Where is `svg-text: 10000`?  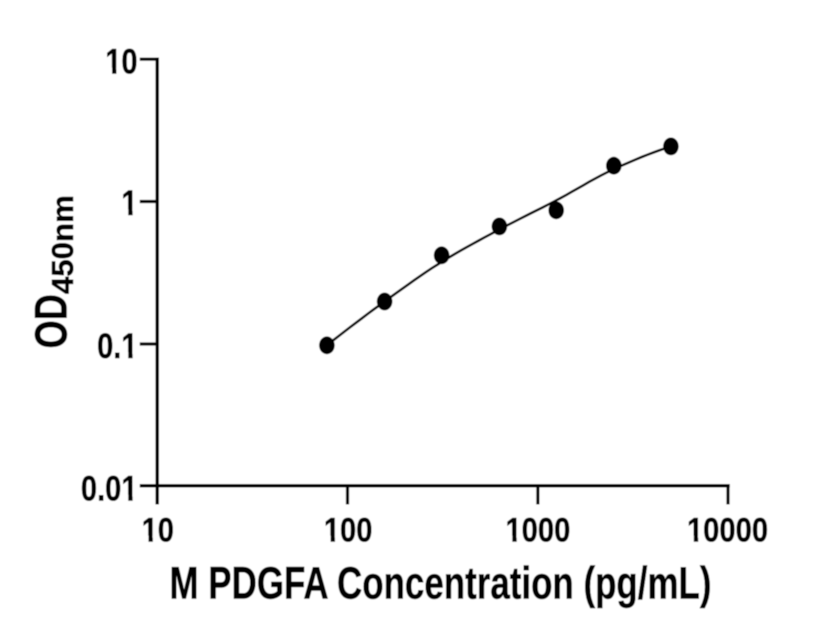
svg-text: 10000 is located at coordinates (727, 530).